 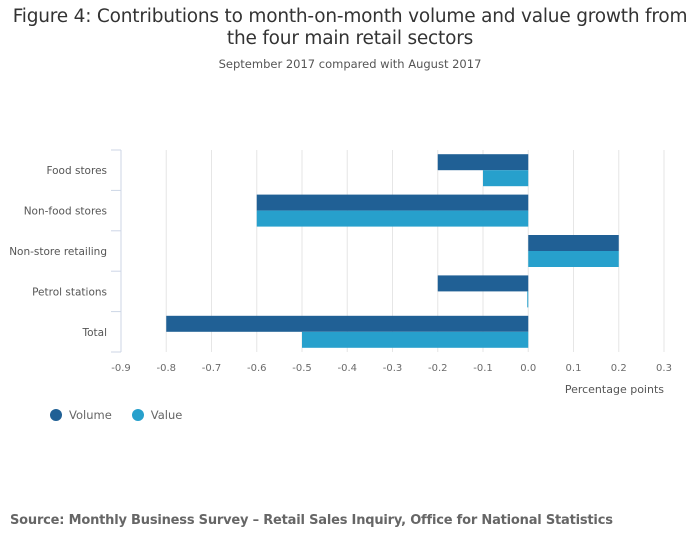 I want to click on x-tick-label: -0.6, so click(x=257, y=368).